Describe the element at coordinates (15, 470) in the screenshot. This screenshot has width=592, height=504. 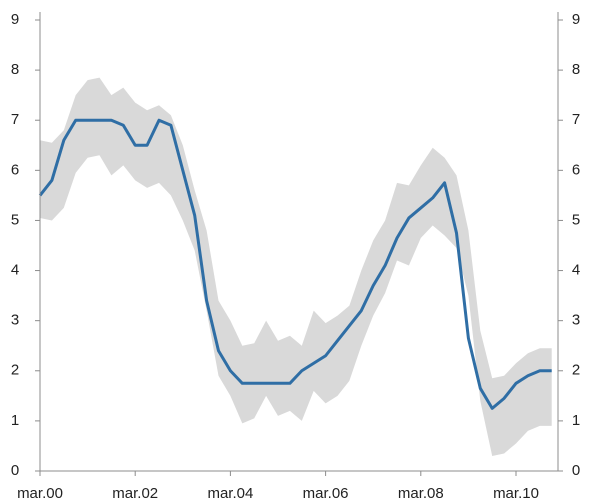
I see `y-tick-label: 0` at that location.